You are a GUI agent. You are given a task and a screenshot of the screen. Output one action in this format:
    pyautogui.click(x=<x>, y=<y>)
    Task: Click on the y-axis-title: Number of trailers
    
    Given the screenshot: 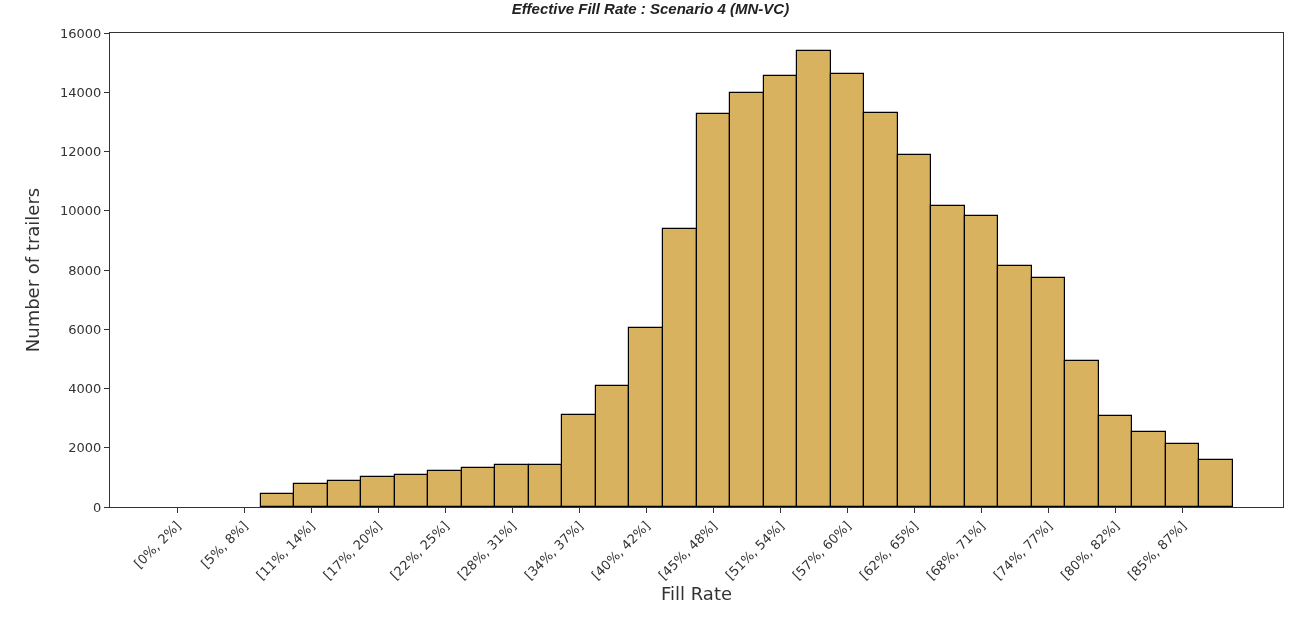 What is the action you would take?
    pyautogui.click(x=33, y=270)
    